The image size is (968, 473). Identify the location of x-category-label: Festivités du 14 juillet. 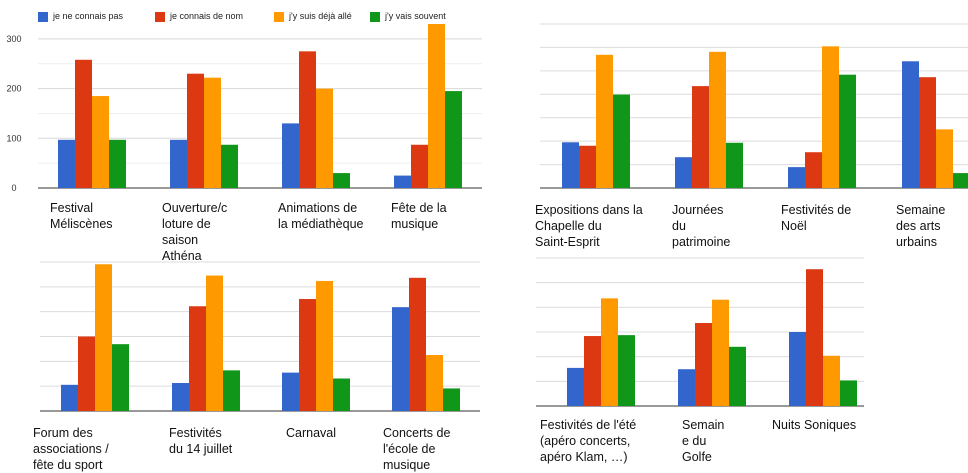
(201, 441).